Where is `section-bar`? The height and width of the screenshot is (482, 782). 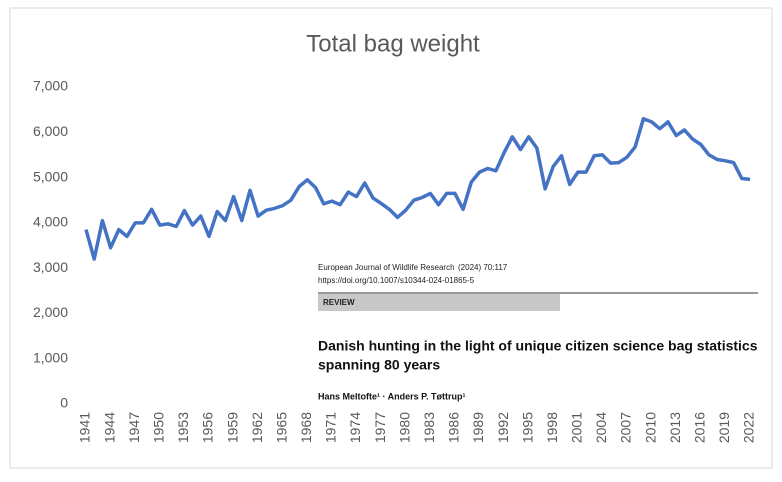
section-bar is located at coordinates (439, 302).